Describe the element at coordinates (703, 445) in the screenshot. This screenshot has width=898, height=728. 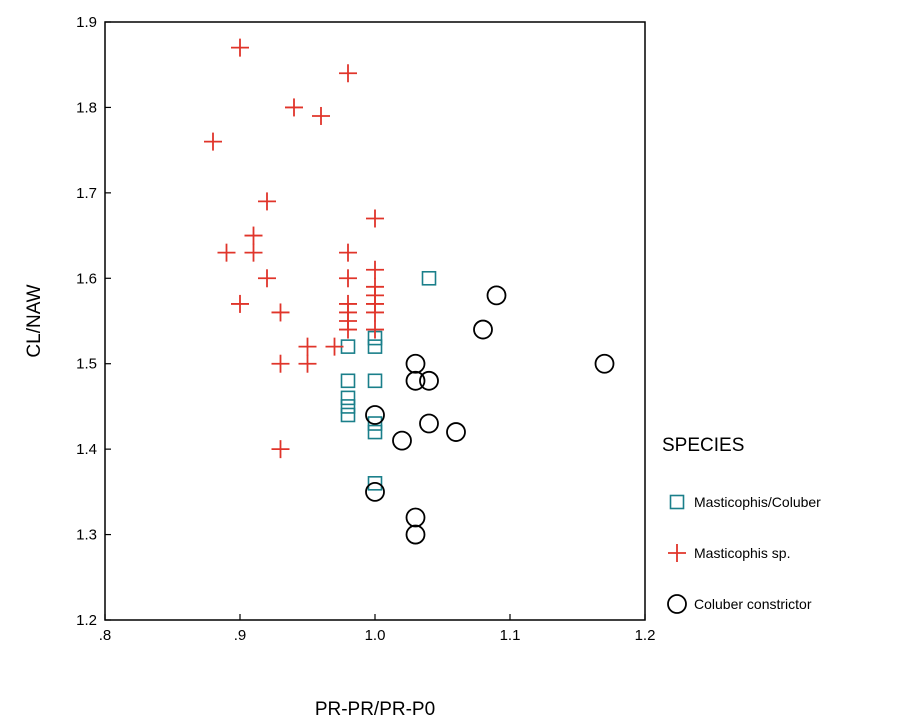
I see `legend-title: SPECIES` at that location.